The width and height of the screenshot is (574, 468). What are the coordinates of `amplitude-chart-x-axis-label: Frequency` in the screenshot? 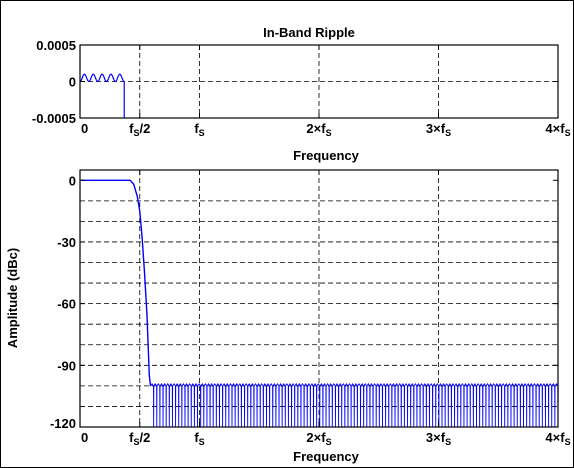 It's located at (326, 456).